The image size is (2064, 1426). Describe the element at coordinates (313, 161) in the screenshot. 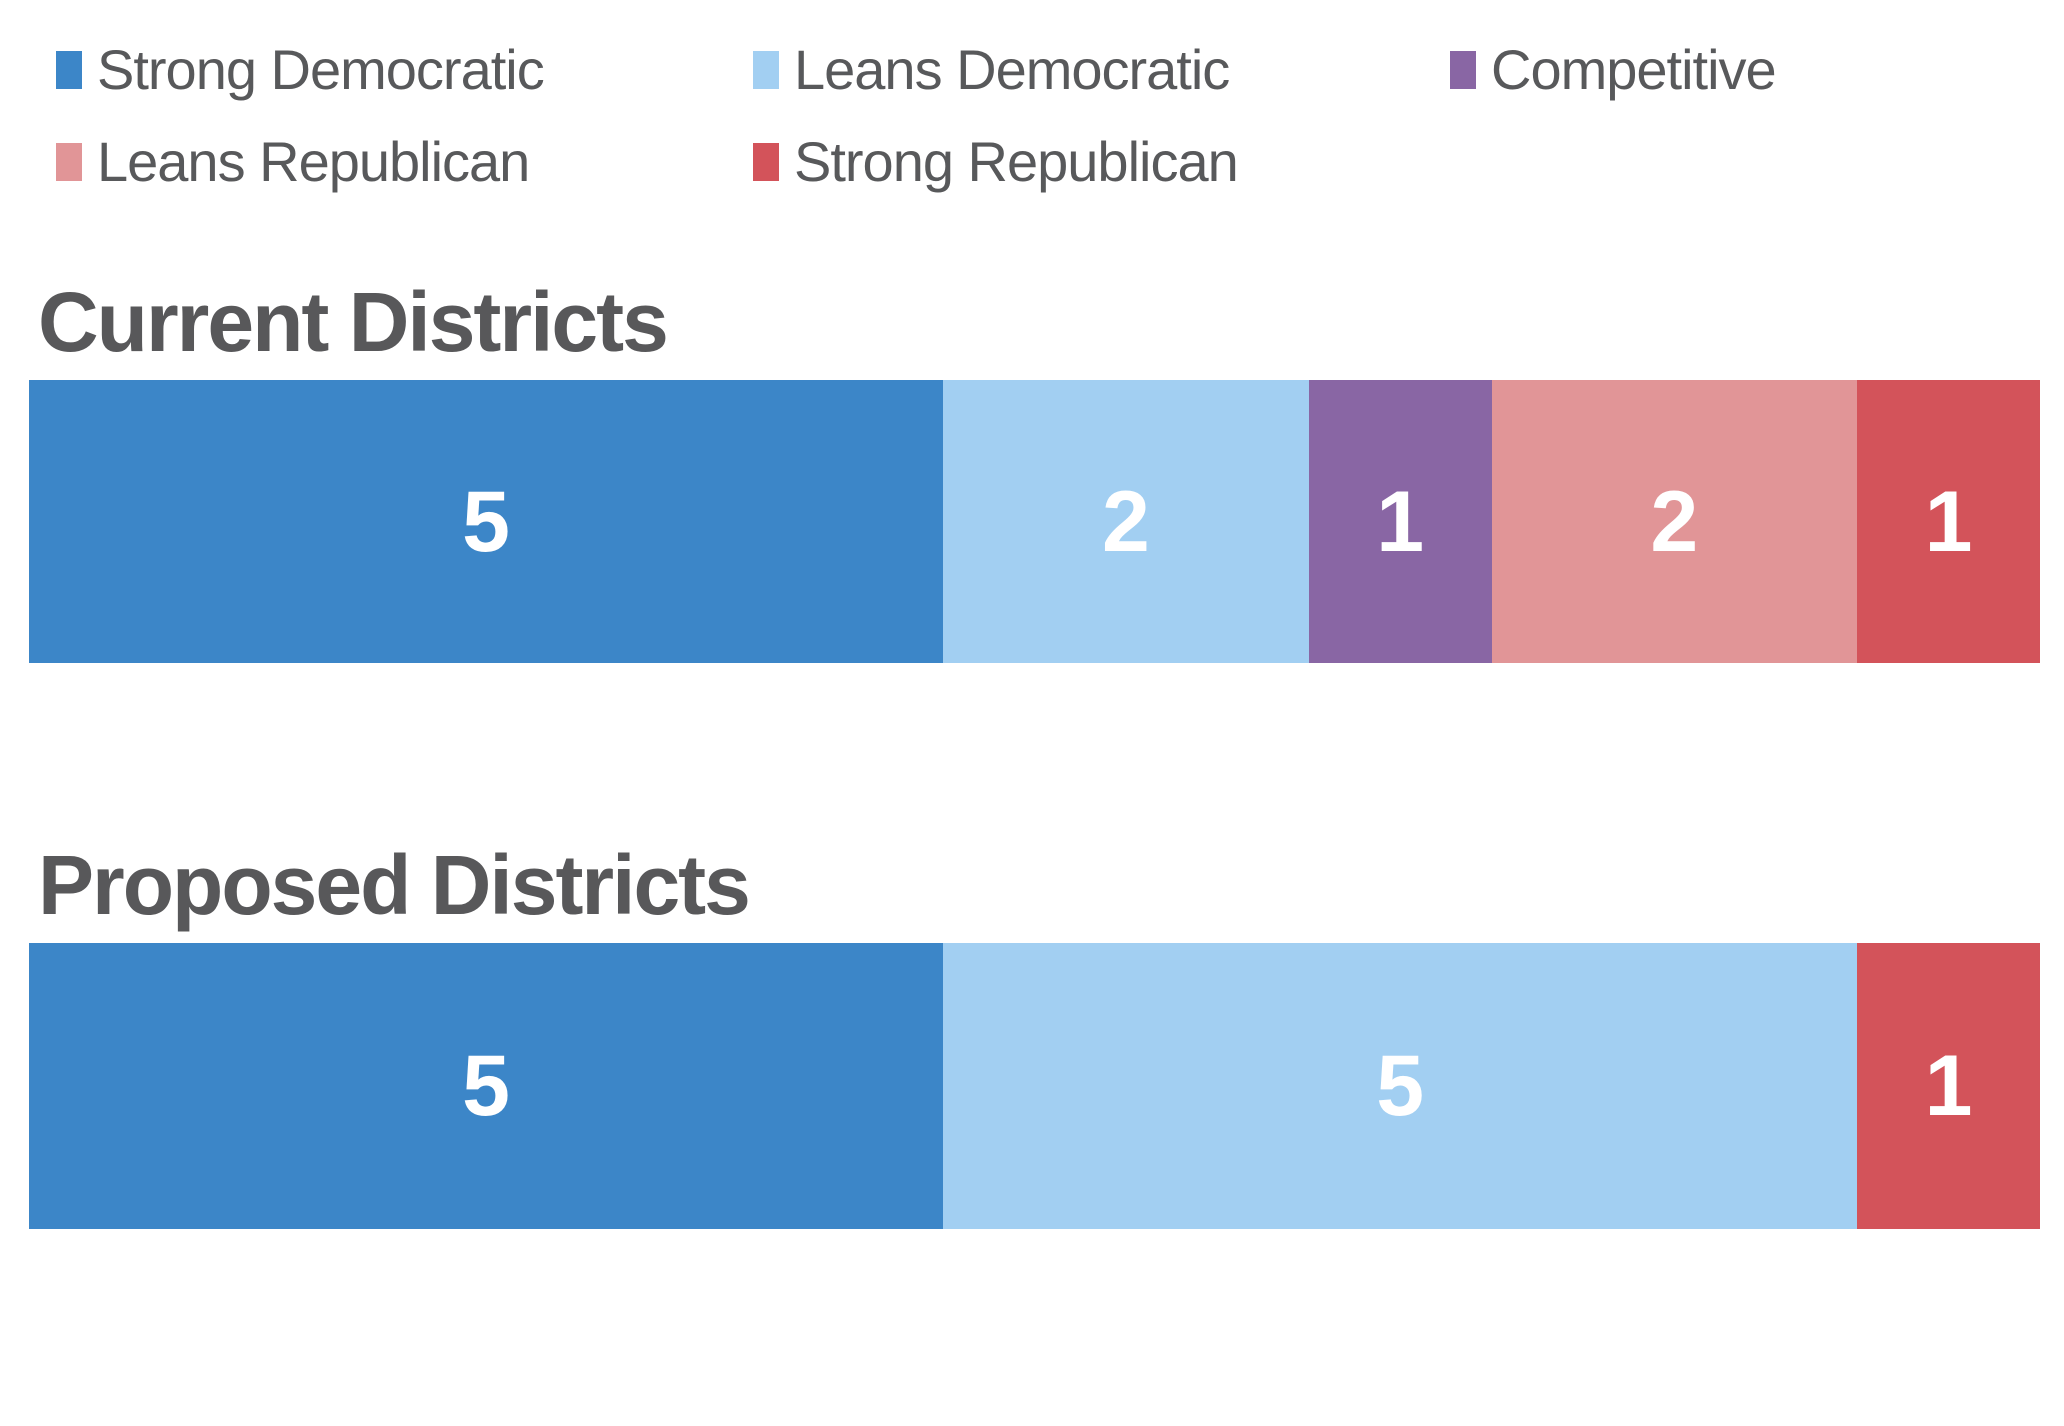

I see `legend-label: Leans Republican` at that location.